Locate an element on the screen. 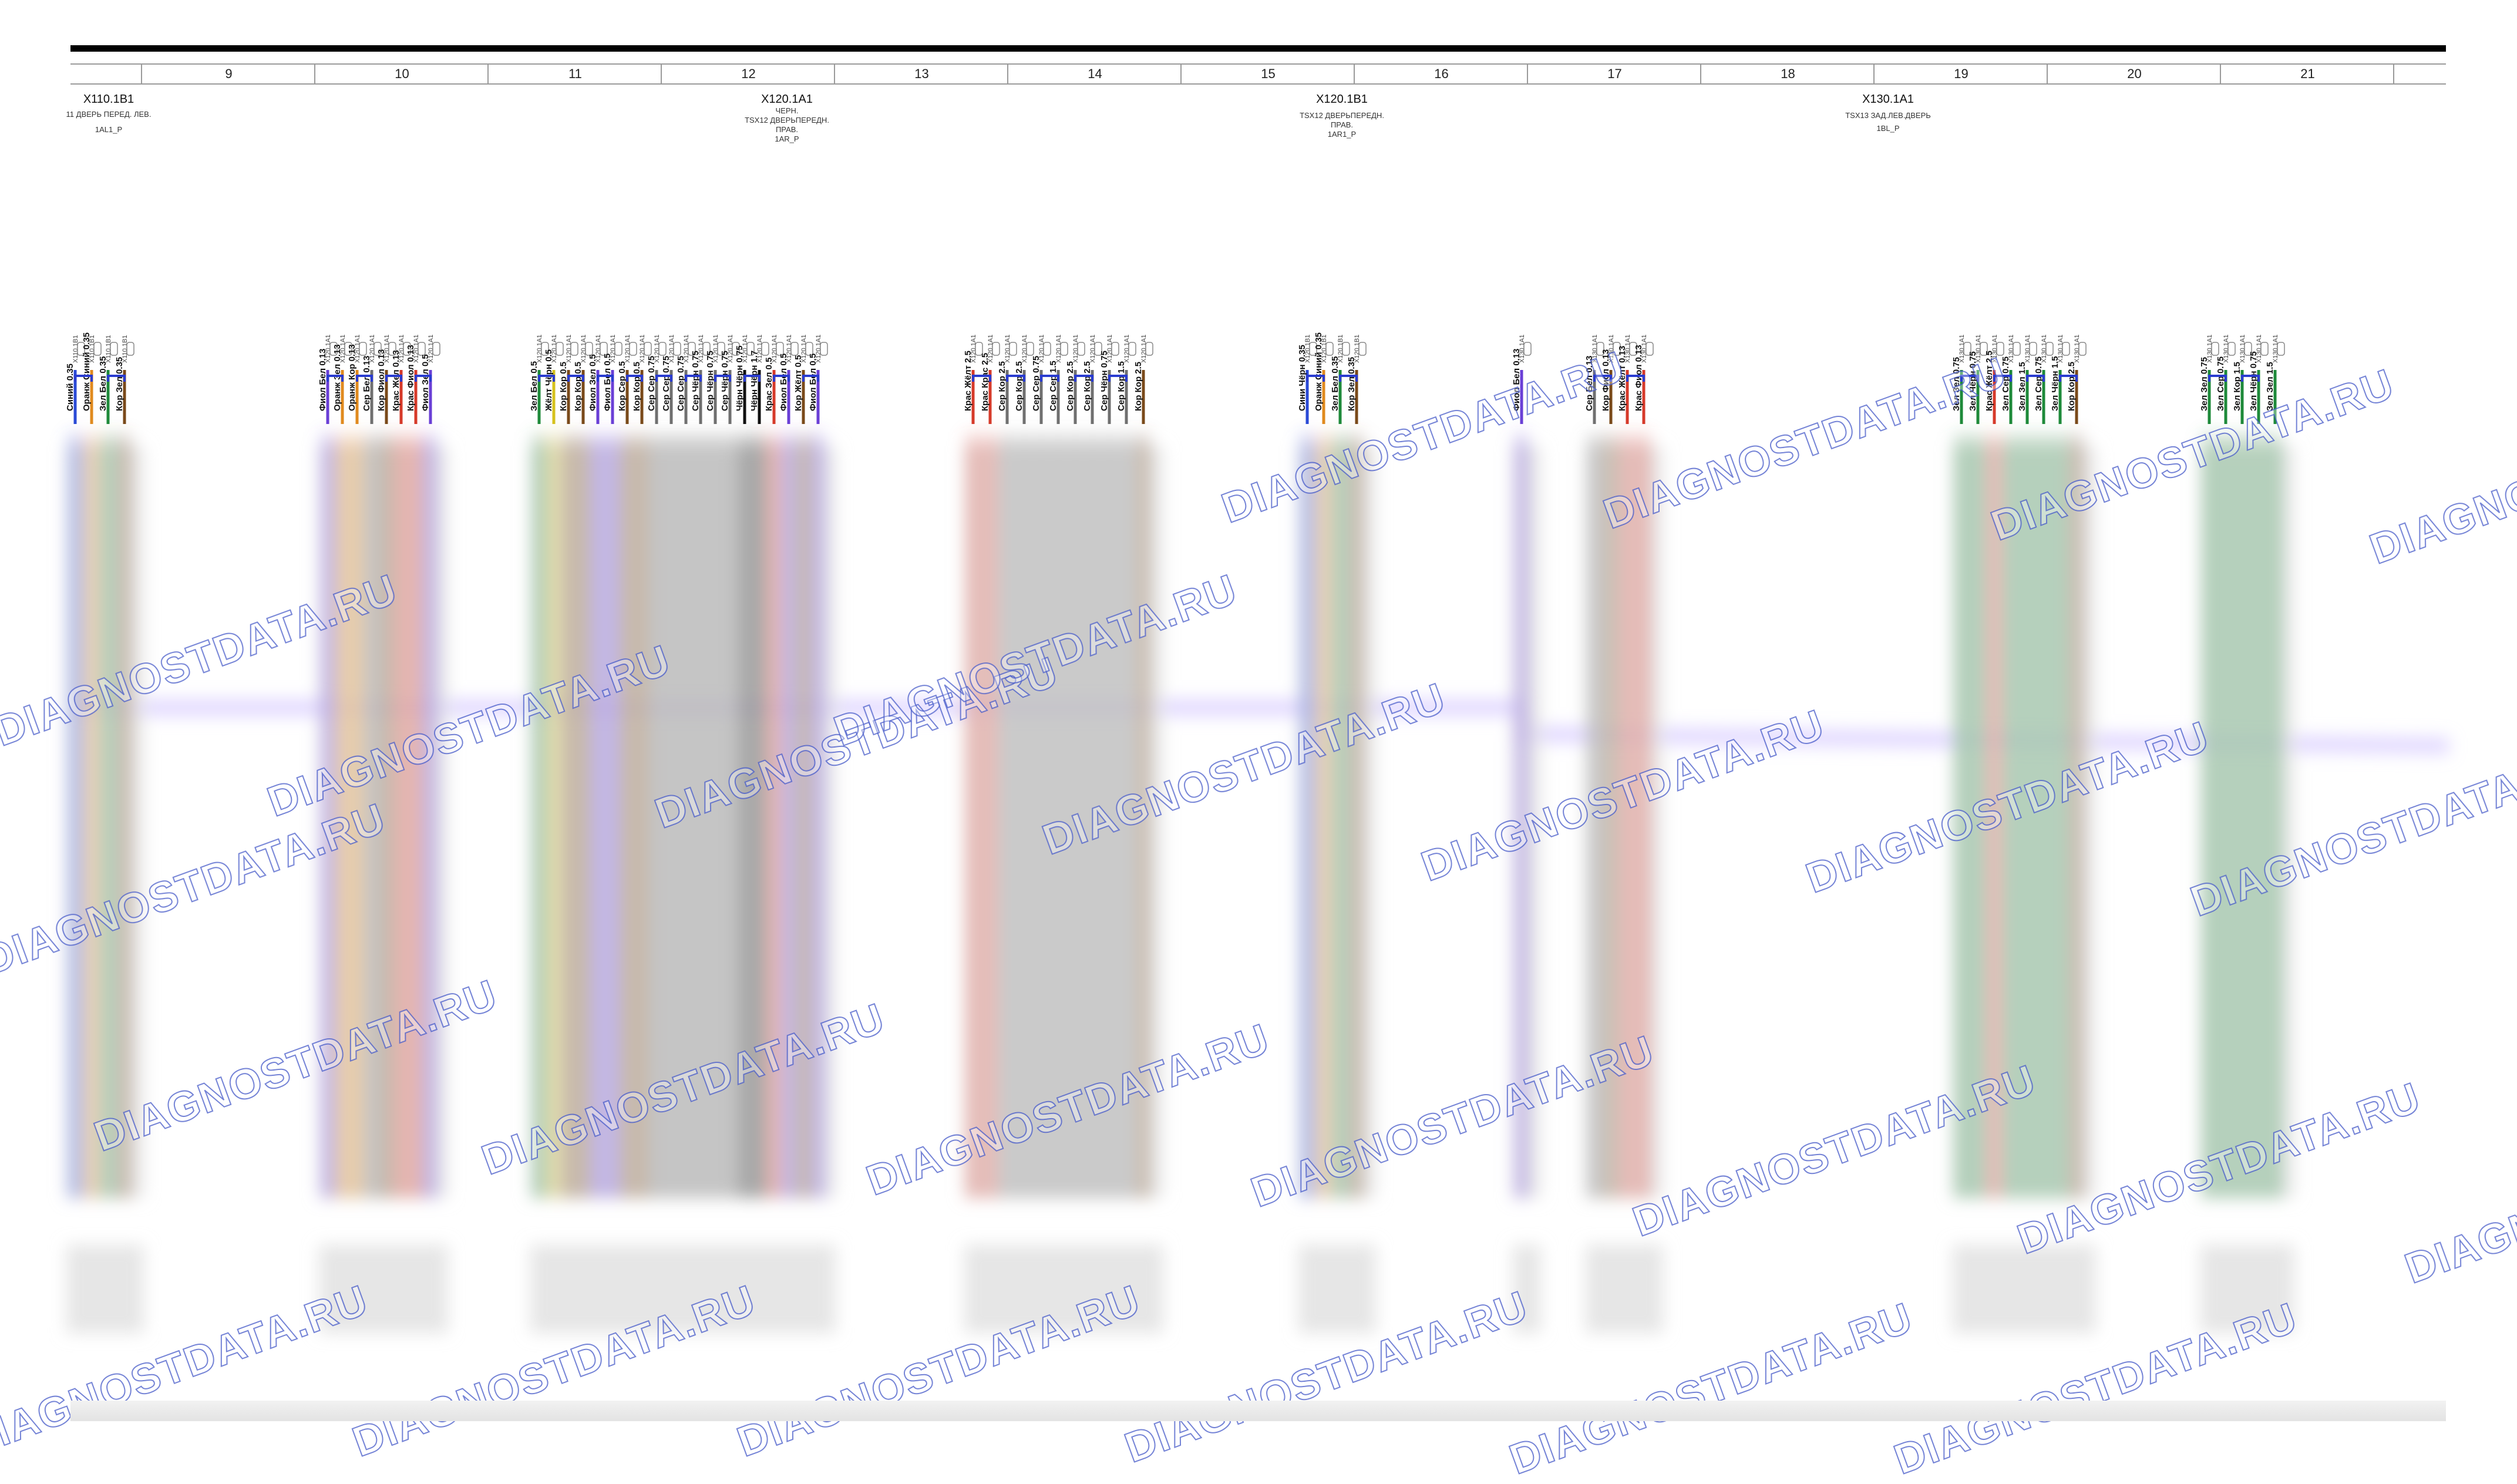  wire-label: Фиол Бел 0.5 is located at coordinates (608, 382).